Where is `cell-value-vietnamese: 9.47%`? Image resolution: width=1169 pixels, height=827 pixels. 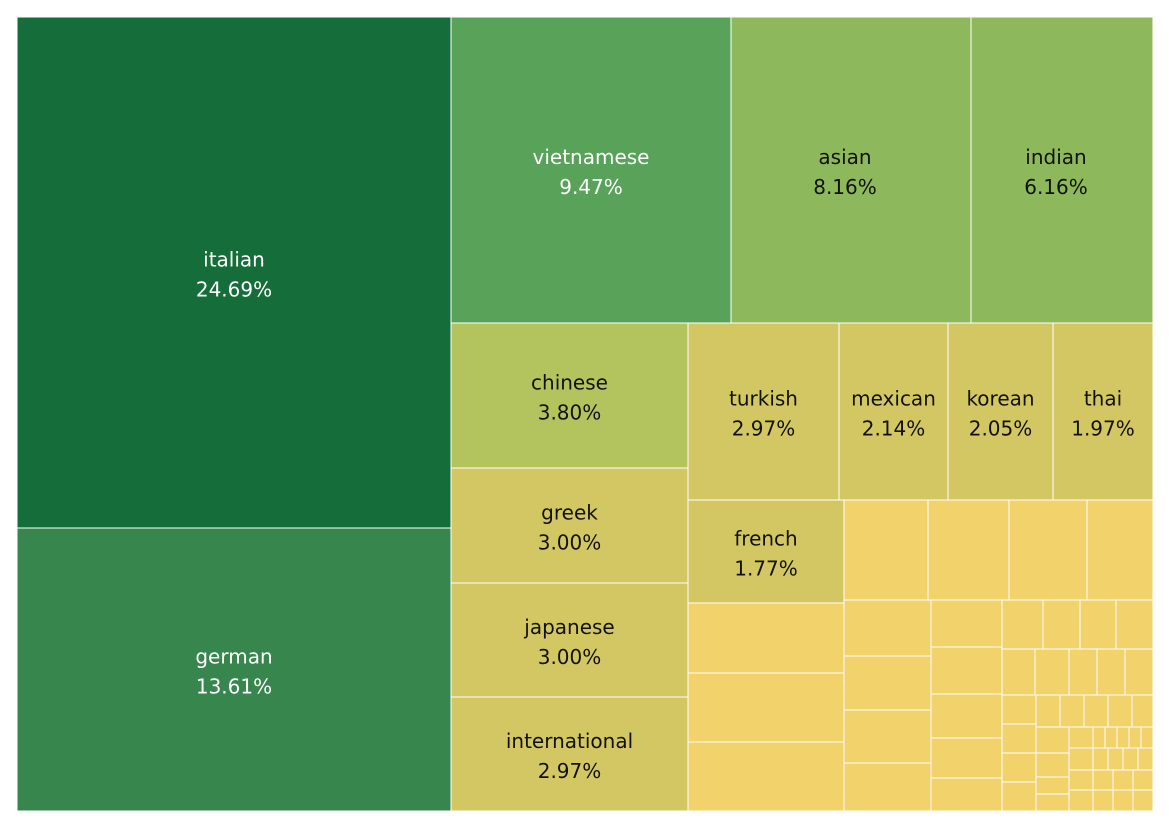
cell-value-vietnamese: 9.47% is located at coordinates (591, 187).